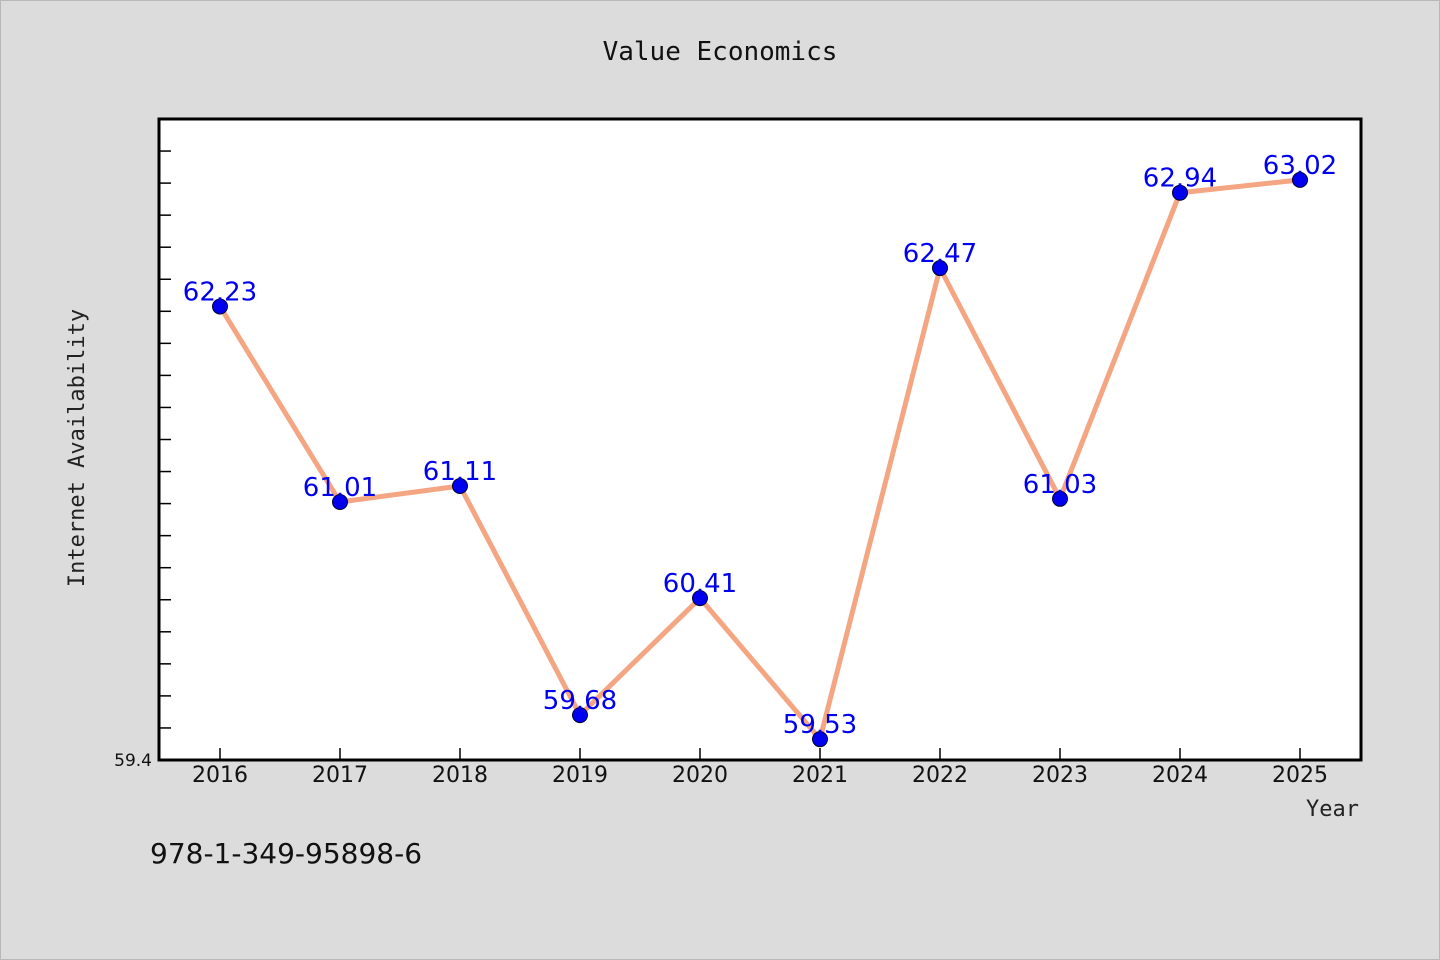 The width and height of the screenshot is (1440, 960). Describe the element at coordinates (580, 775) in the screenshot. I see `x-tick-label-2019: 2019` at that location.